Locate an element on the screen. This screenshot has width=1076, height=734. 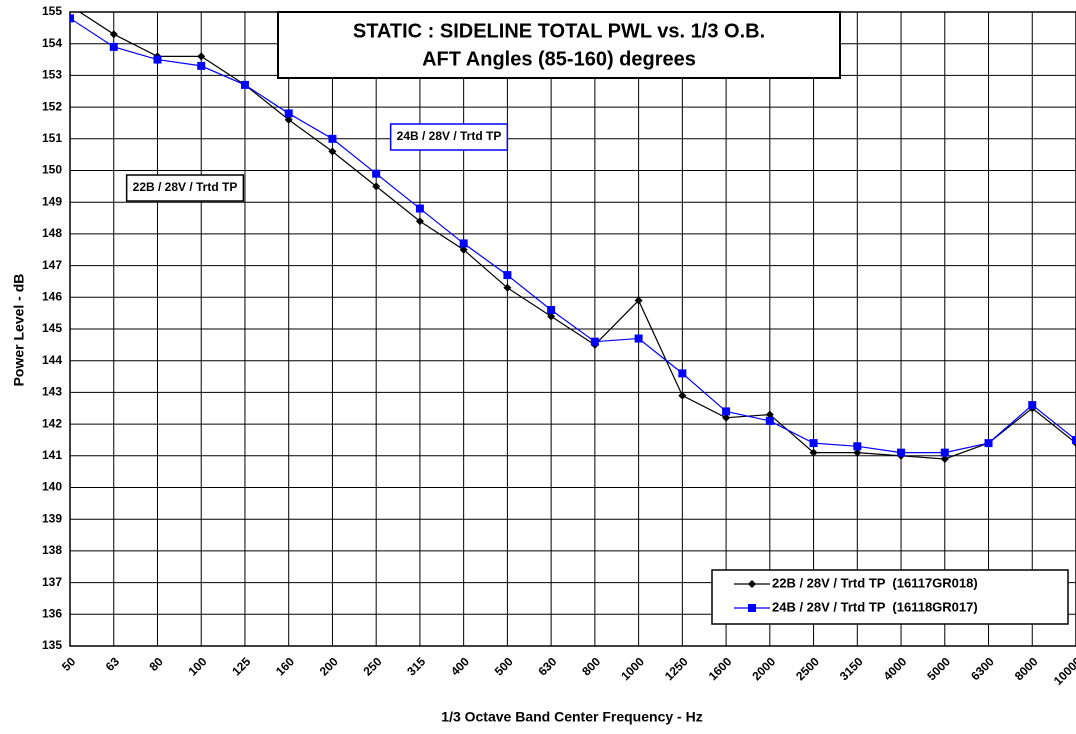
annotation: 22B / 28V / Trtd TP is located at coordinates (185, 187).